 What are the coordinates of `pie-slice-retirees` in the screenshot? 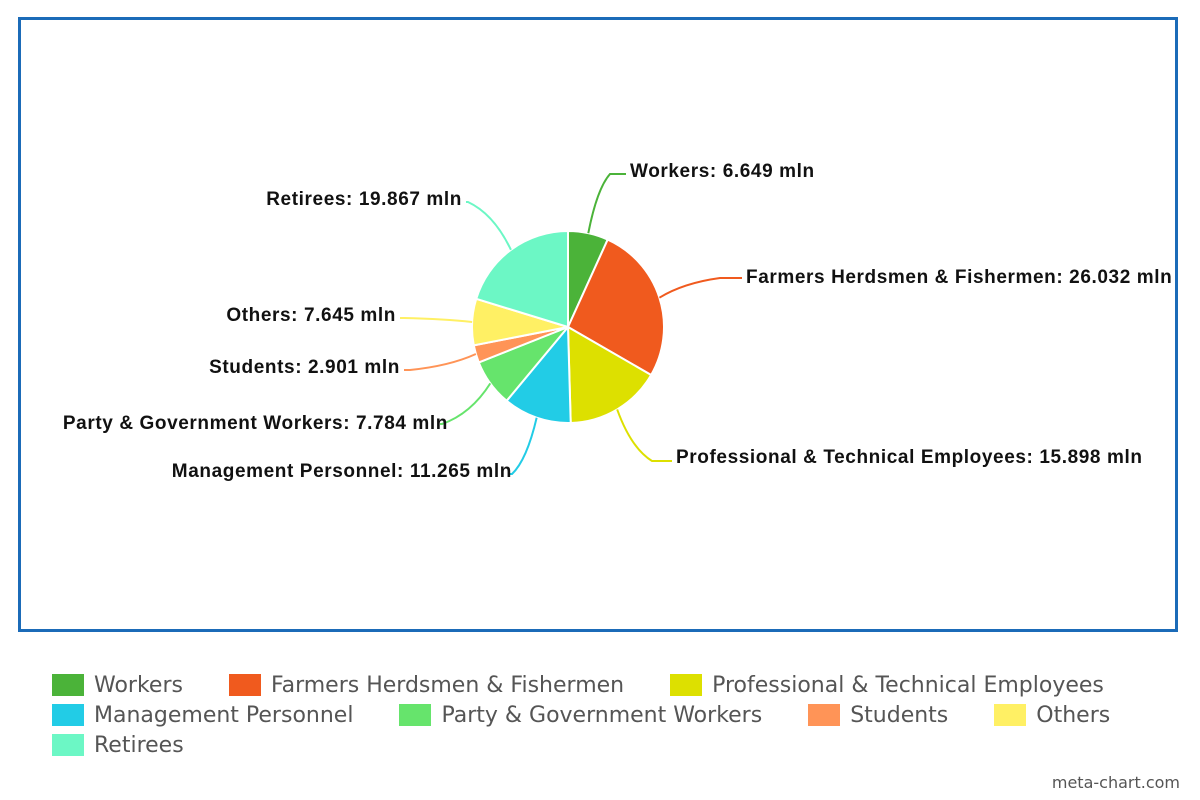 It's located at (521, 279).